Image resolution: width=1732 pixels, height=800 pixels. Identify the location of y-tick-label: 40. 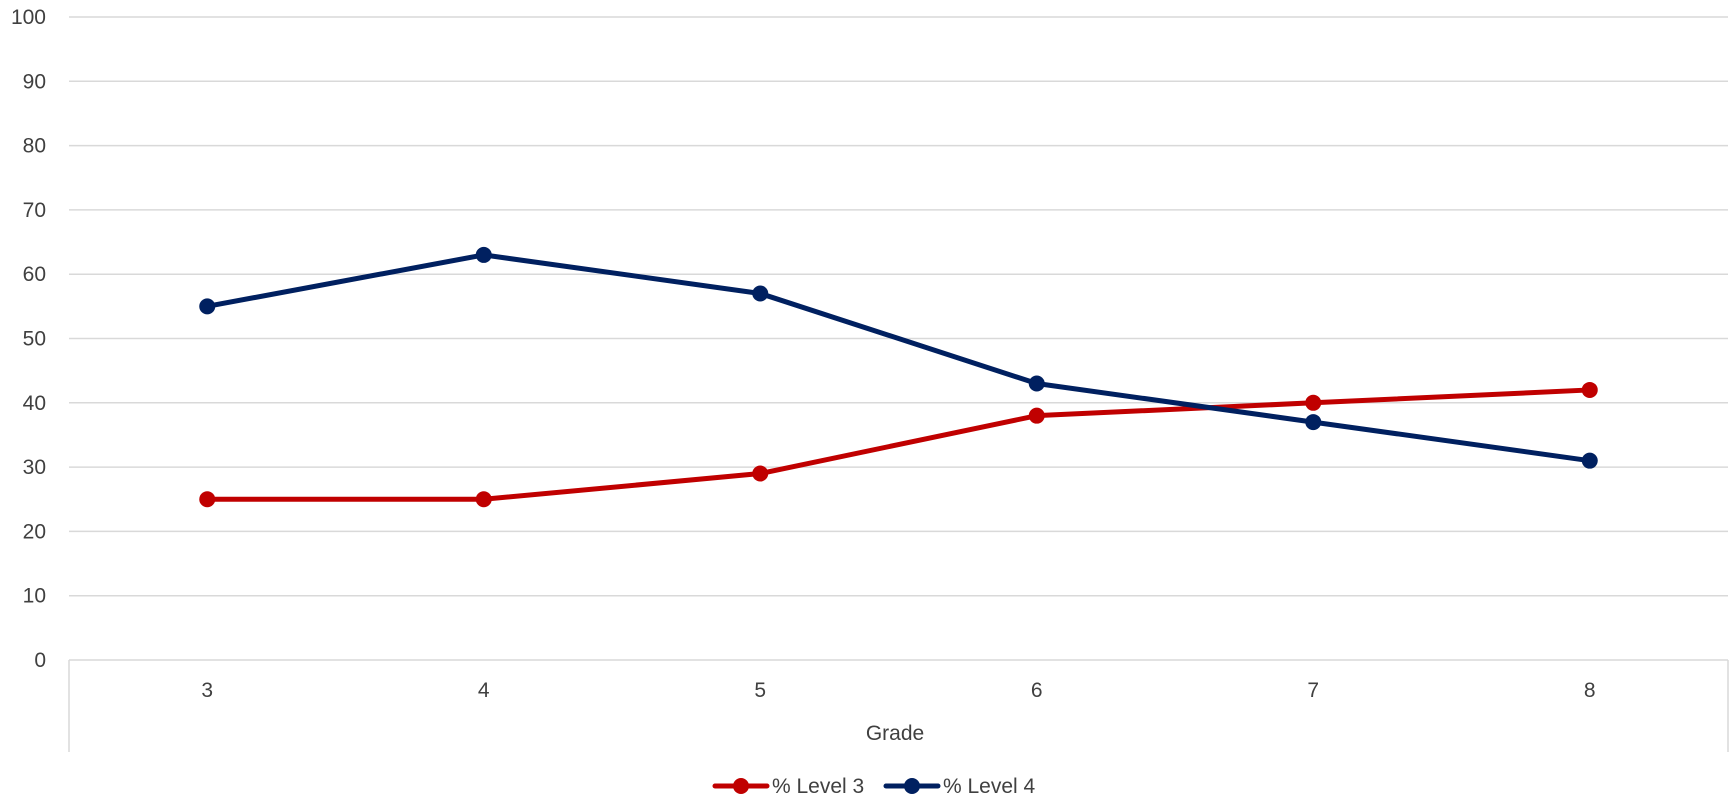
(34, 403).